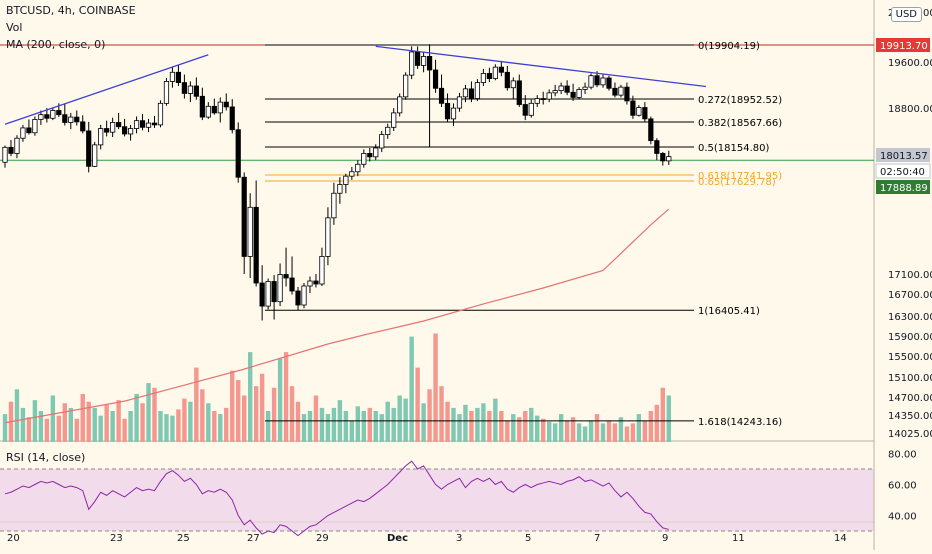  What do you see at coordinates (46, 457) in the screenshot?
I see `rsi-indicator-label: RSI (14, close)` at bounding box center [46, 457].